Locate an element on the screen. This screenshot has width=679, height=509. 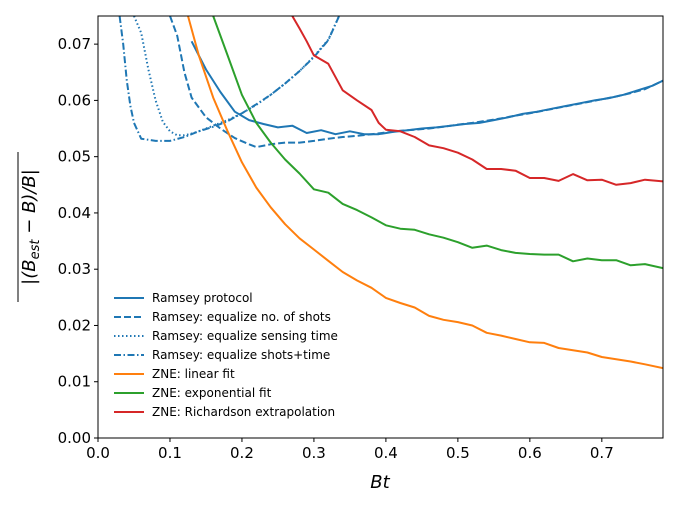
y-tick-label: 0.00 is located at coordinates (74, 438).